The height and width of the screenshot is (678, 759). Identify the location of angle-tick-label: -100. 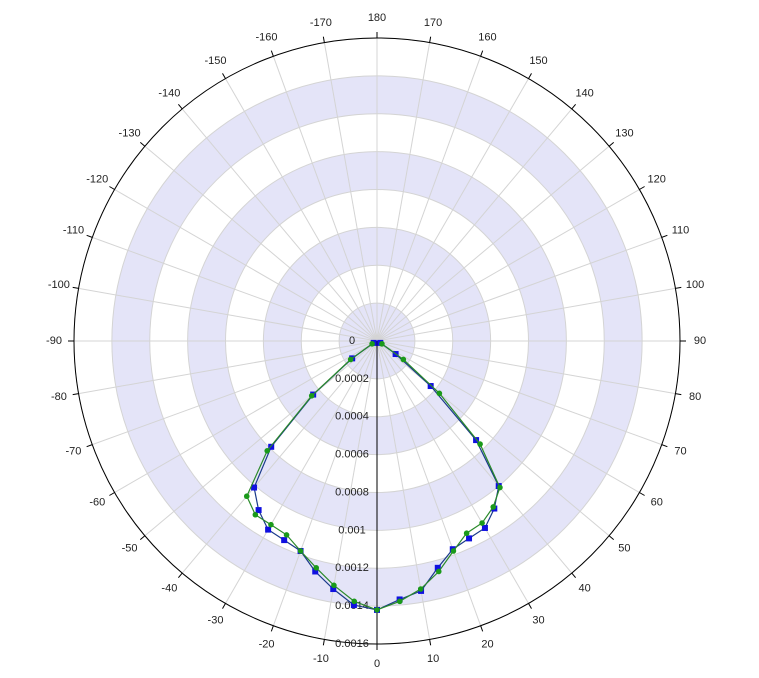
(59, 285).